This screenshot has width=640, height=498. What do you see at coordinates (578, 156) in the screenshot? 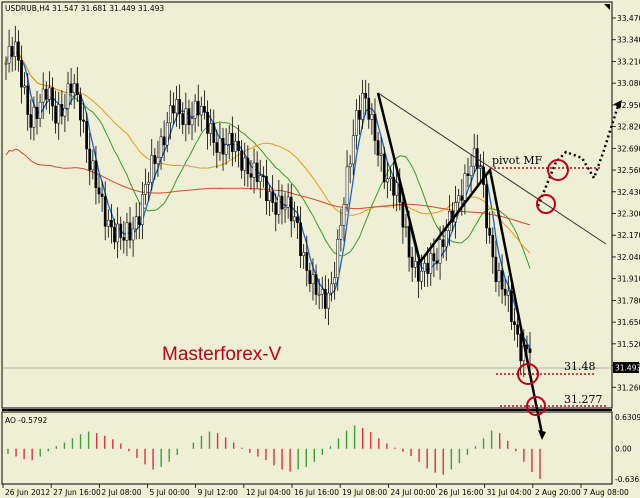
I see `projection-dotted-line` at bounding box center [578, 156].